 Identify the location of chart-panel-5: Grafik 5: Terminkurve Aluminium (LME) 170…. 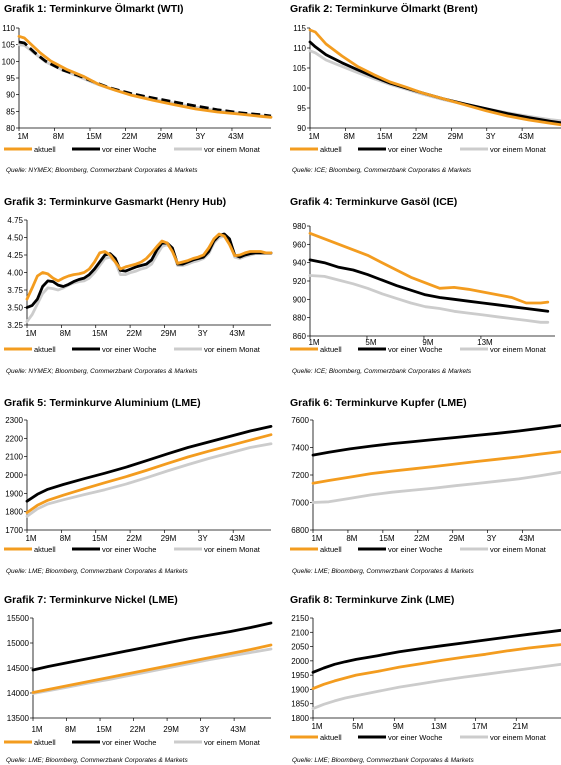
(138, 486).